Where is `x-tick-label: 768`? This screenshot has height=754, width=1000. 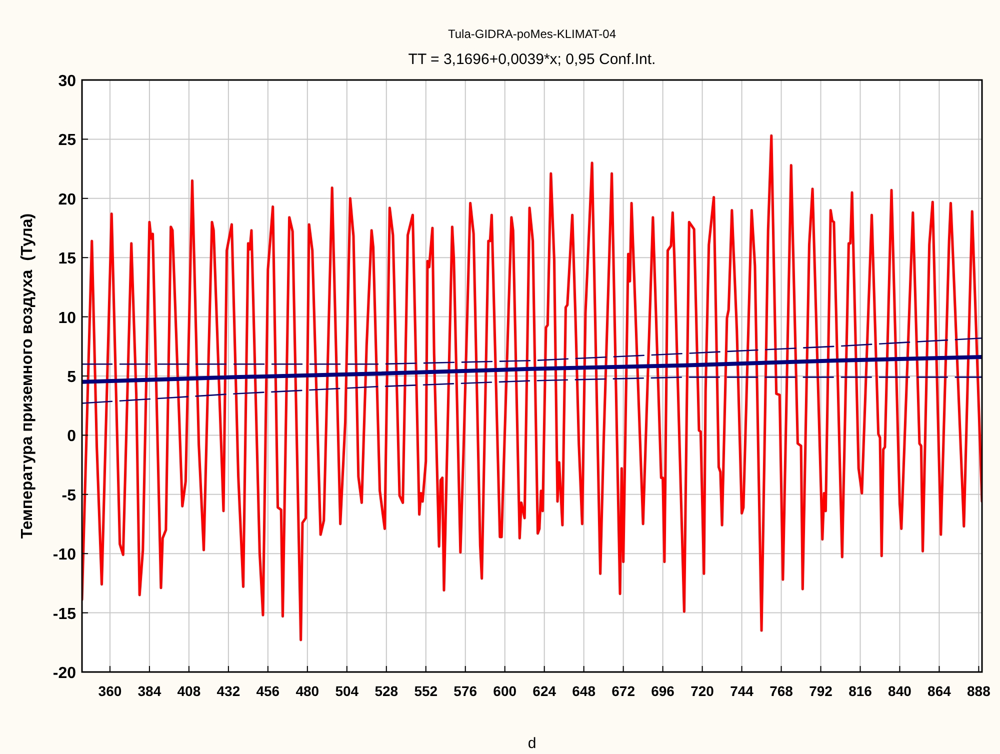 x-tick-label: 768 is located at coordinates (782, 691).